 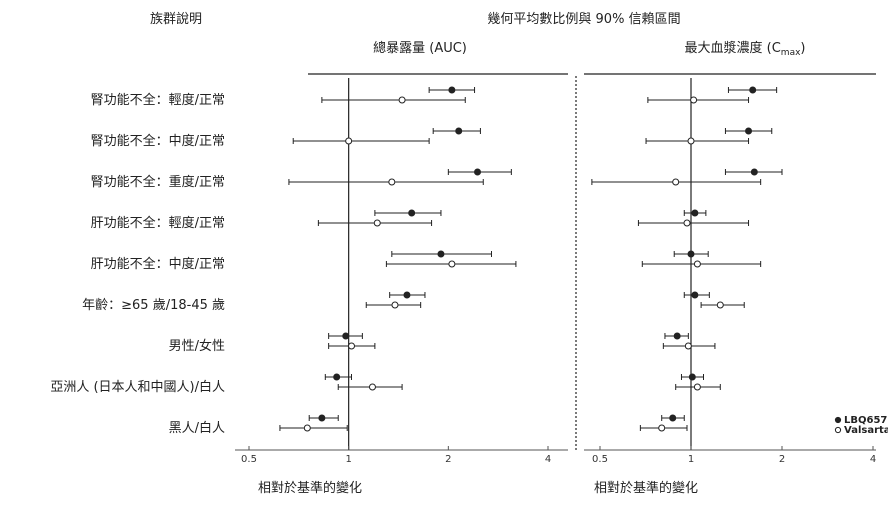 I want to click on category-label: 年齡：≥65 歲/18-45 歲, so click(x=153, y=305).